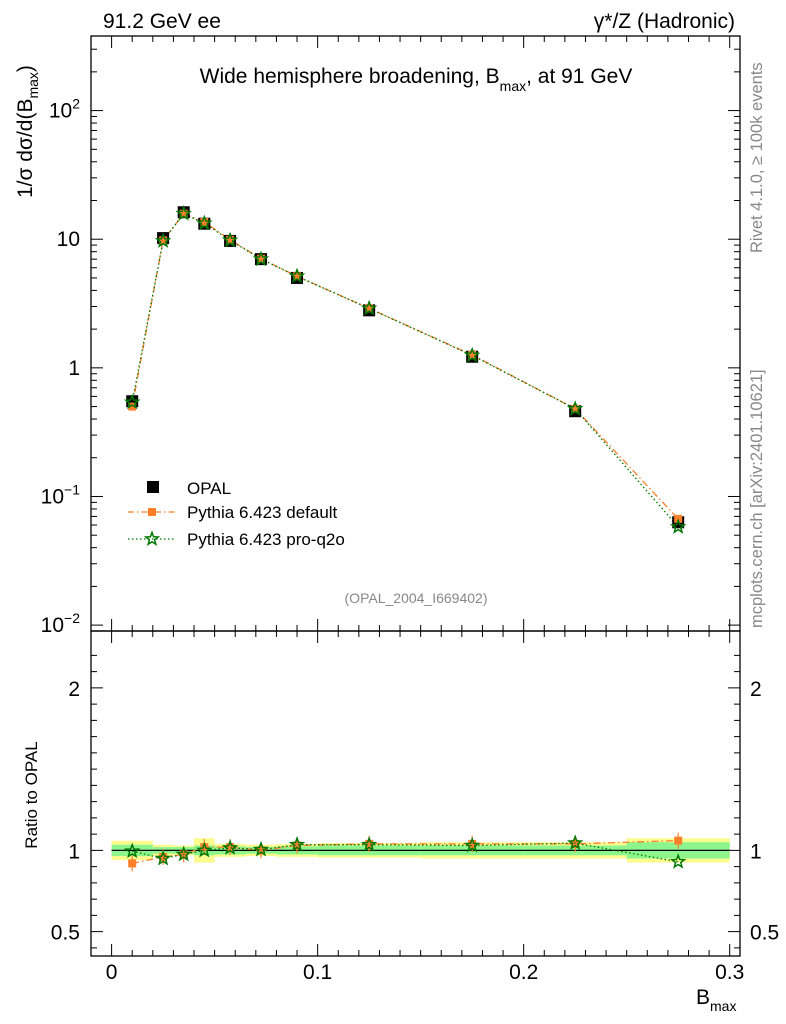  I want to click on xtick-labels: 0 0.1 0.2 0.3, so click(425, 972).